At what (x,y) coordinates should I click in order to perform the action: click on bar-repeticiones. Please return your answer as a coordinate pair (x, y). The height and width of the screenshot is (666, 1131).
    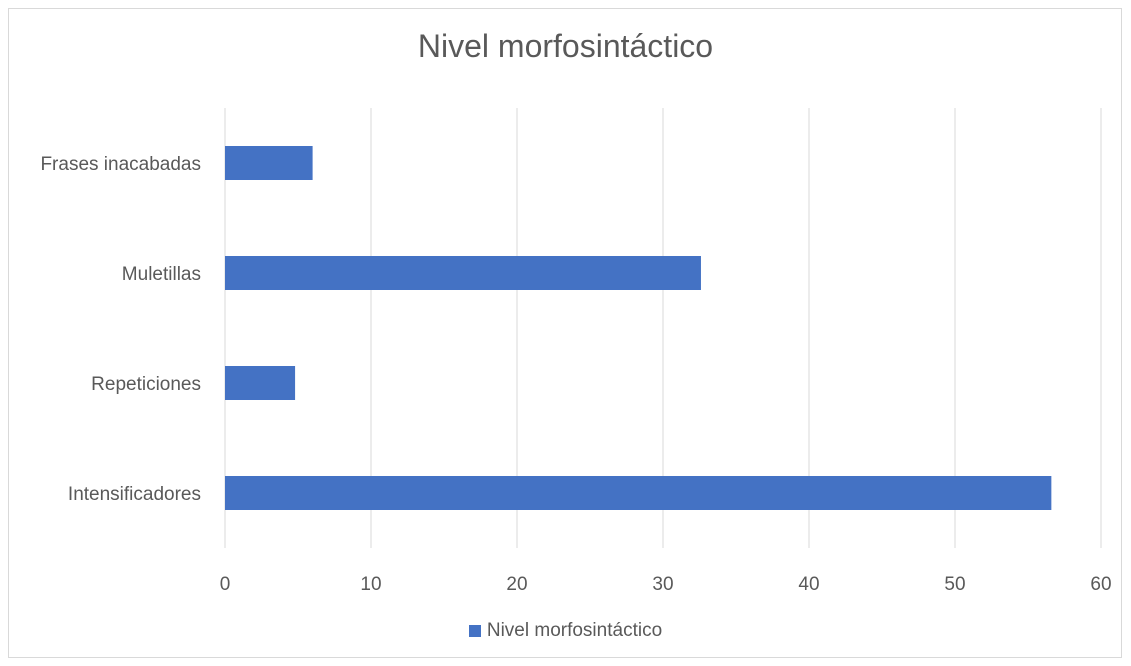
    Looking at the image, I should click on (260, 383).